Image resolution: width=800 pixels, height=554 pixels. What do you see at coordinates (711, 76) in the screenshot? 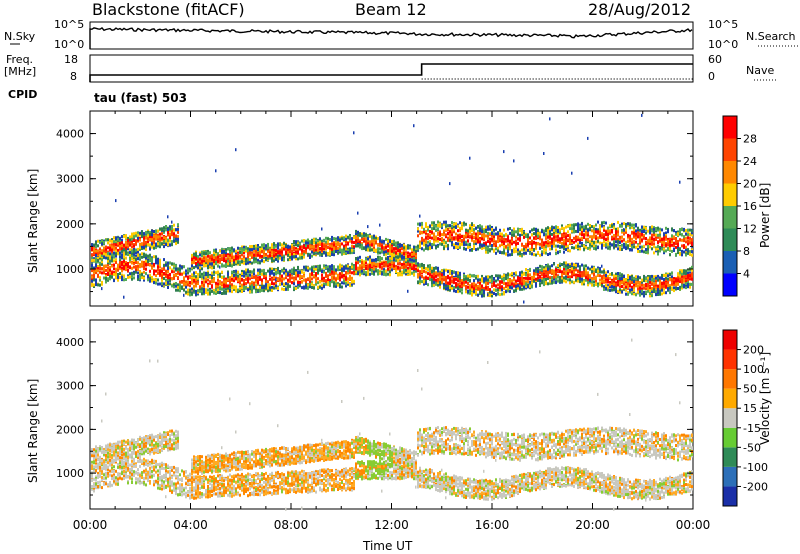
I see `nave-tick-bottom: 0` at bounding box center [711, 76].